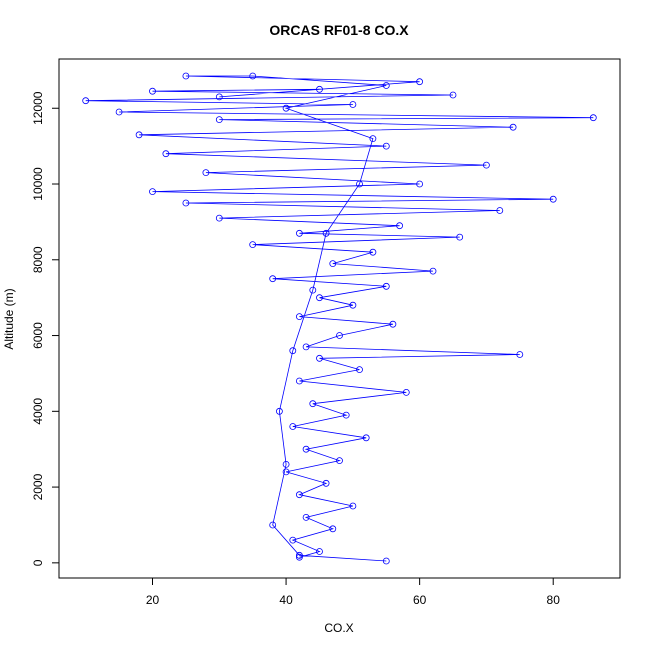 The width and height of the screenshot is (650, 650). What do you see at coordinates (38, 184) in the screenshot?
I see `y-tick-label: 10000` at bounding box center [38, 184].